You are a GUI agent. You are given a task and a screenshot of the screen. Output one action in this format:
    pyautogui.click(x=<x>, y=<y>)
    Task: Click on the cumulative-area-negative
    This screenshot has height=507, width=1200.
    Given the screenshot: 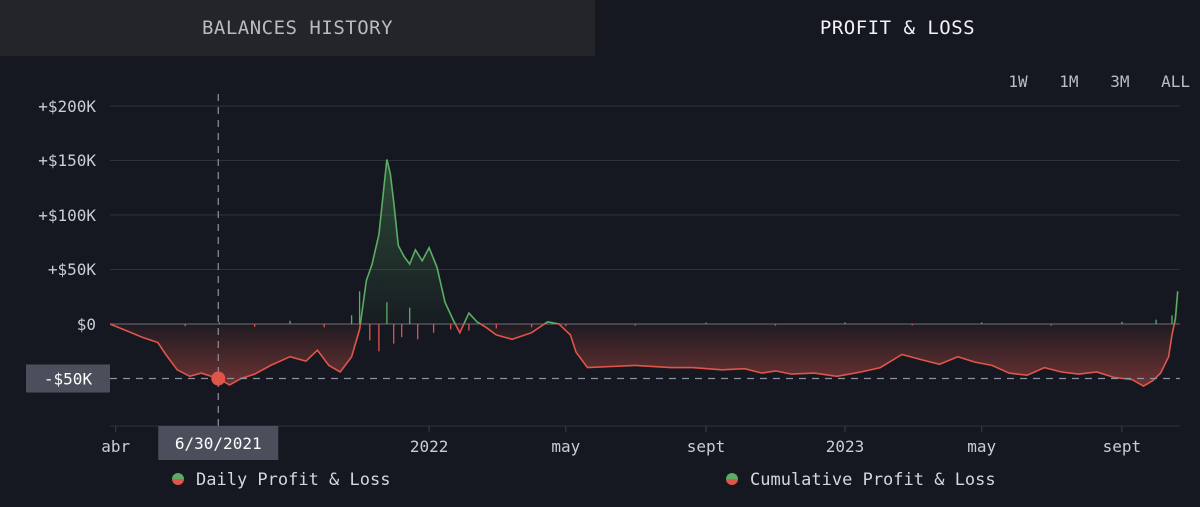 What is the action you would take?
    pyautogui.click(x=644, y=355)
    